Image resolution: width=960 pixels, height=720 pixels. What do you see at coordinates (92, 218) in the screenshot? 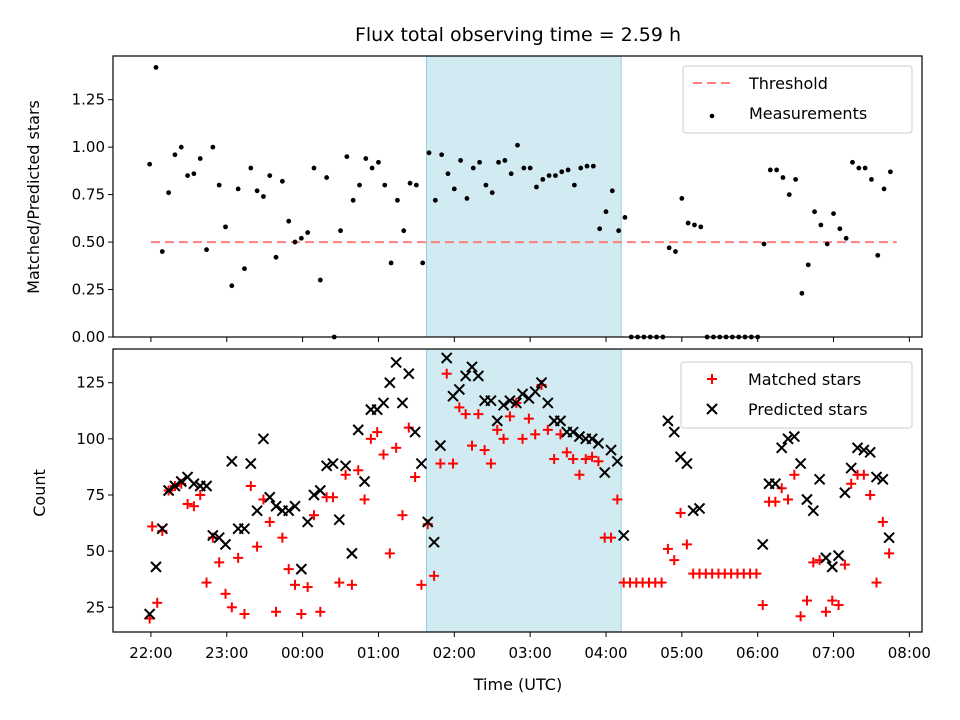
I see `top-y-ticks: 0.00 0.25 0.50 0.75 1.00 1.25` at bounding box center [92, 218].